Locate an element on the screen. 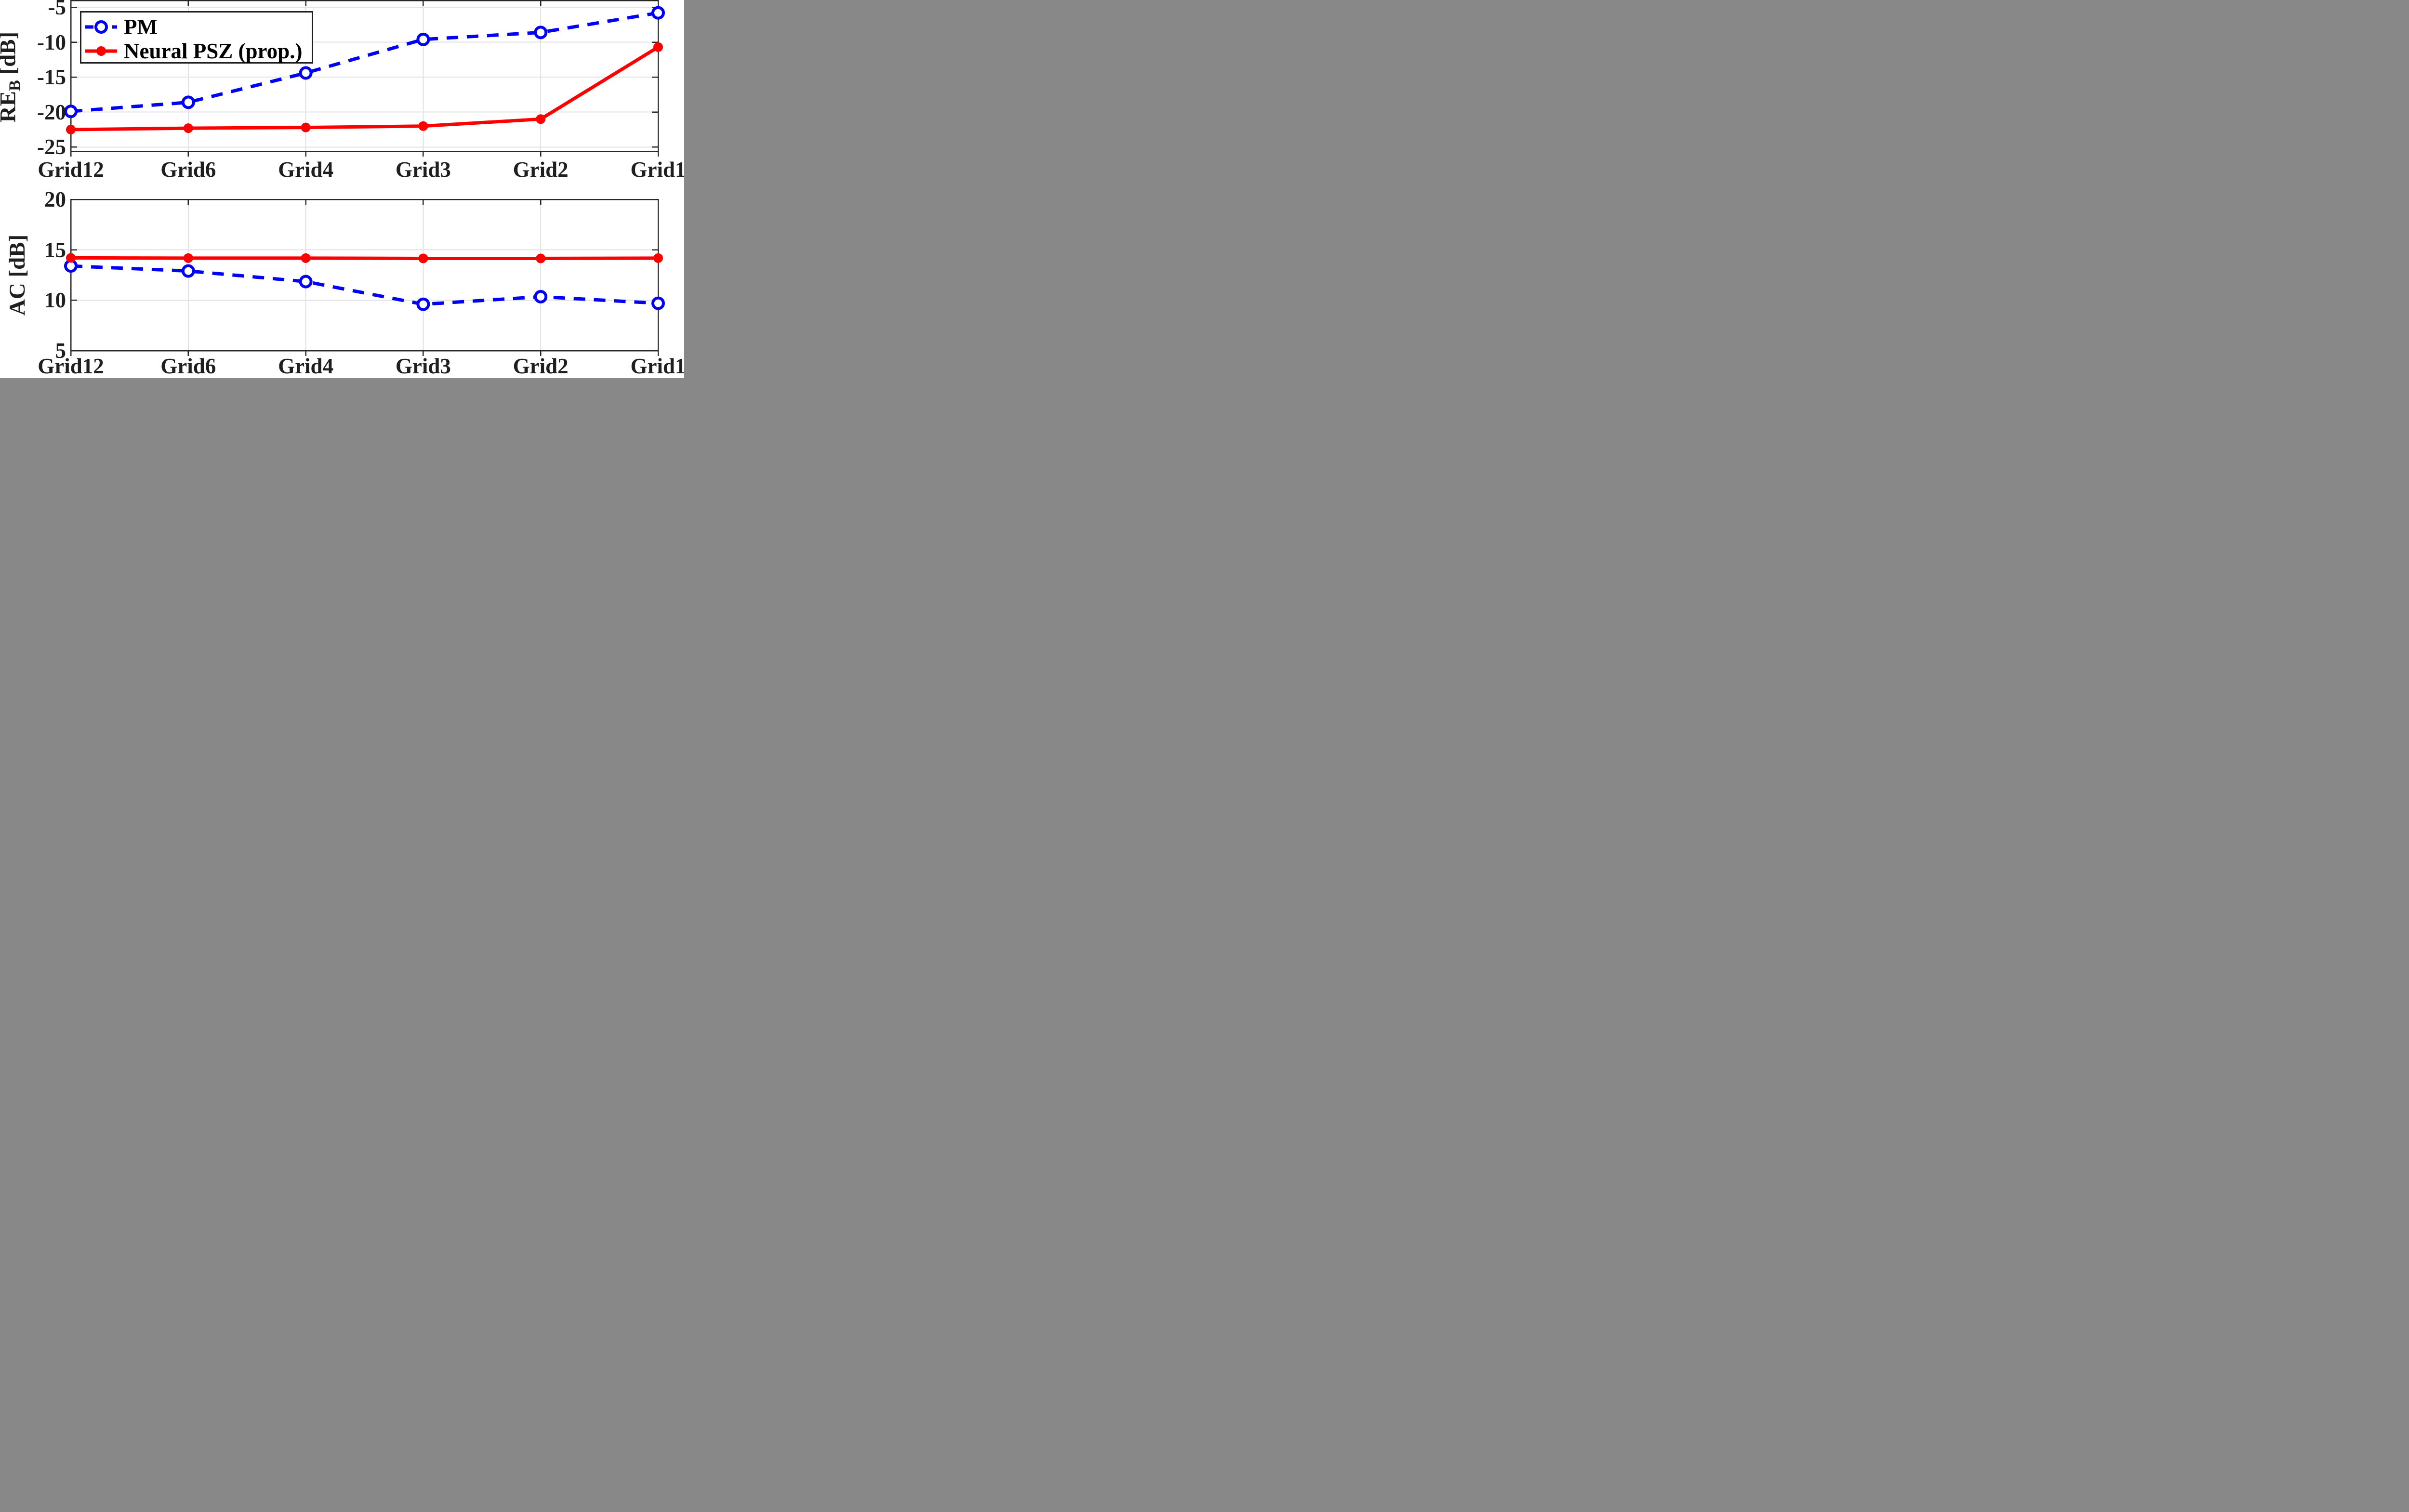 This screenshot has width=2409, height=1512. top-plot-y-tick-label: -25 is located at coordinates (52, 147).